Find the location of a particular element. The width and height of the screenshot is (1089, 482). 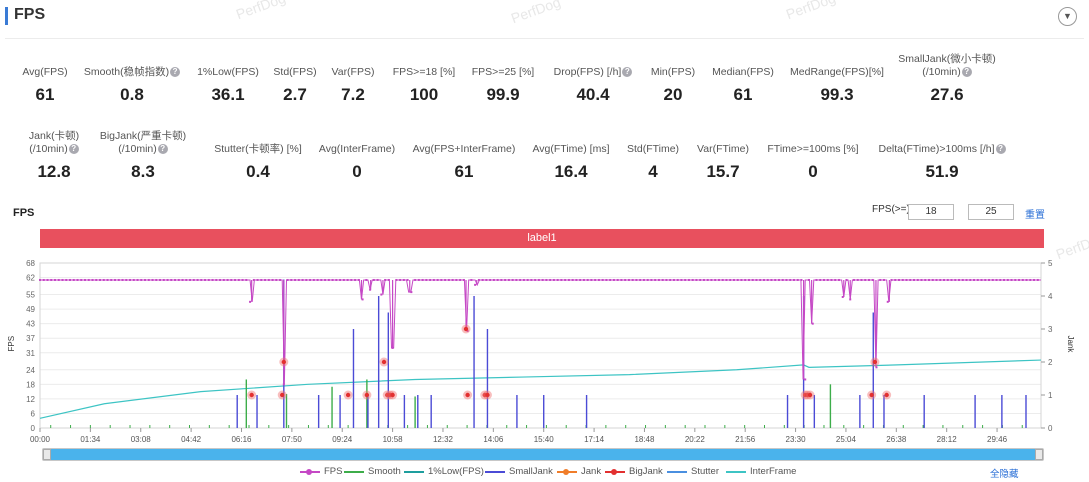

label-band: label1 is located at coordinates (542, 238).